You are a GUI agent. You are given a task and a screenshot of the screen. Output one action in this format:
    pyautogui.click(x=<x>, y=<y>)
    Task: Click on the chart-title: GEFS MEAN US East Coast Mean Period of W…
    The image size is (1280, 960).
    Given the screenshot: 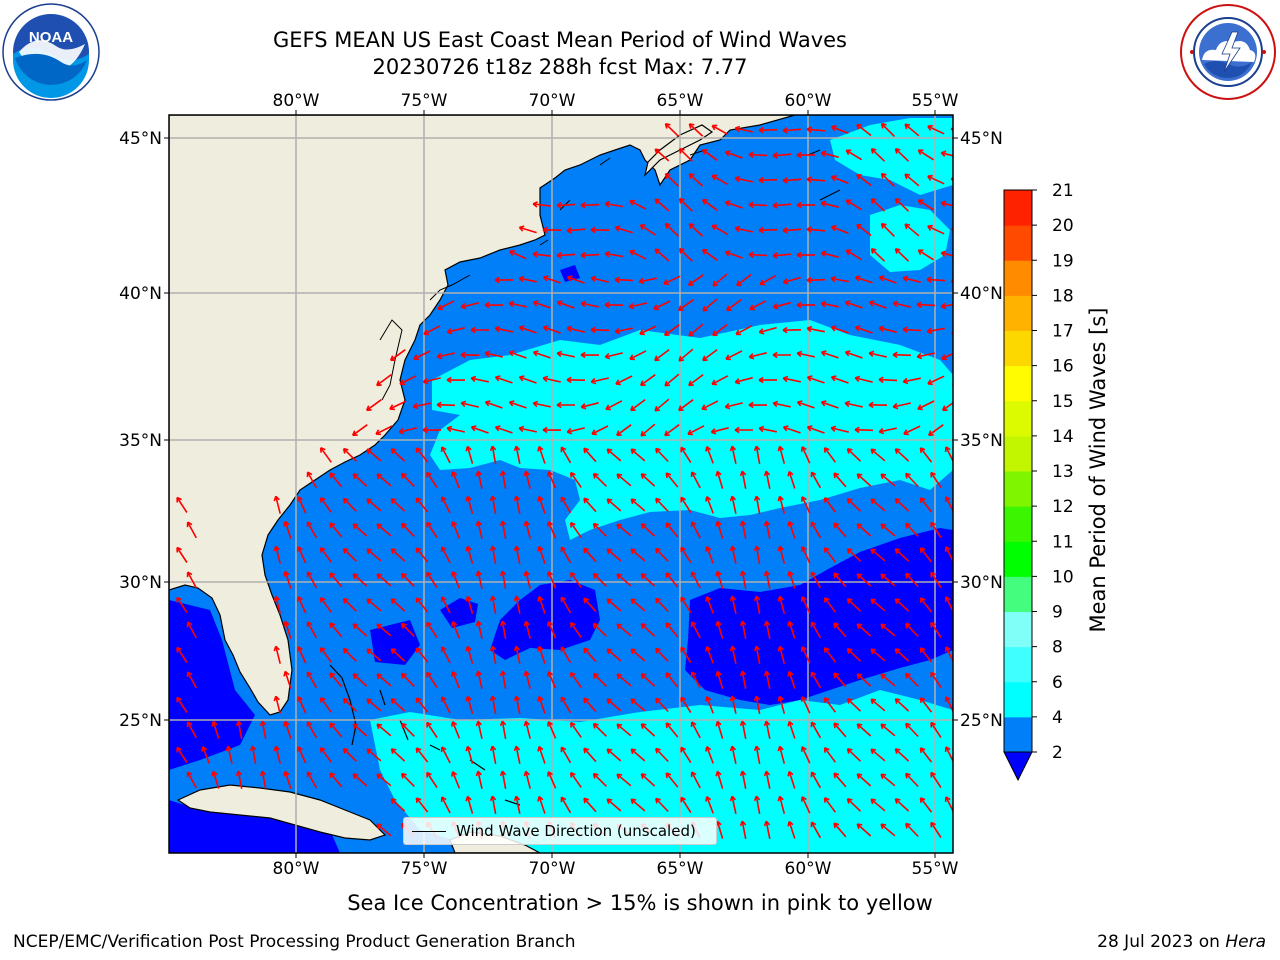 What is the action you would take?
    pyautogui.click(x=560, y=40)
    